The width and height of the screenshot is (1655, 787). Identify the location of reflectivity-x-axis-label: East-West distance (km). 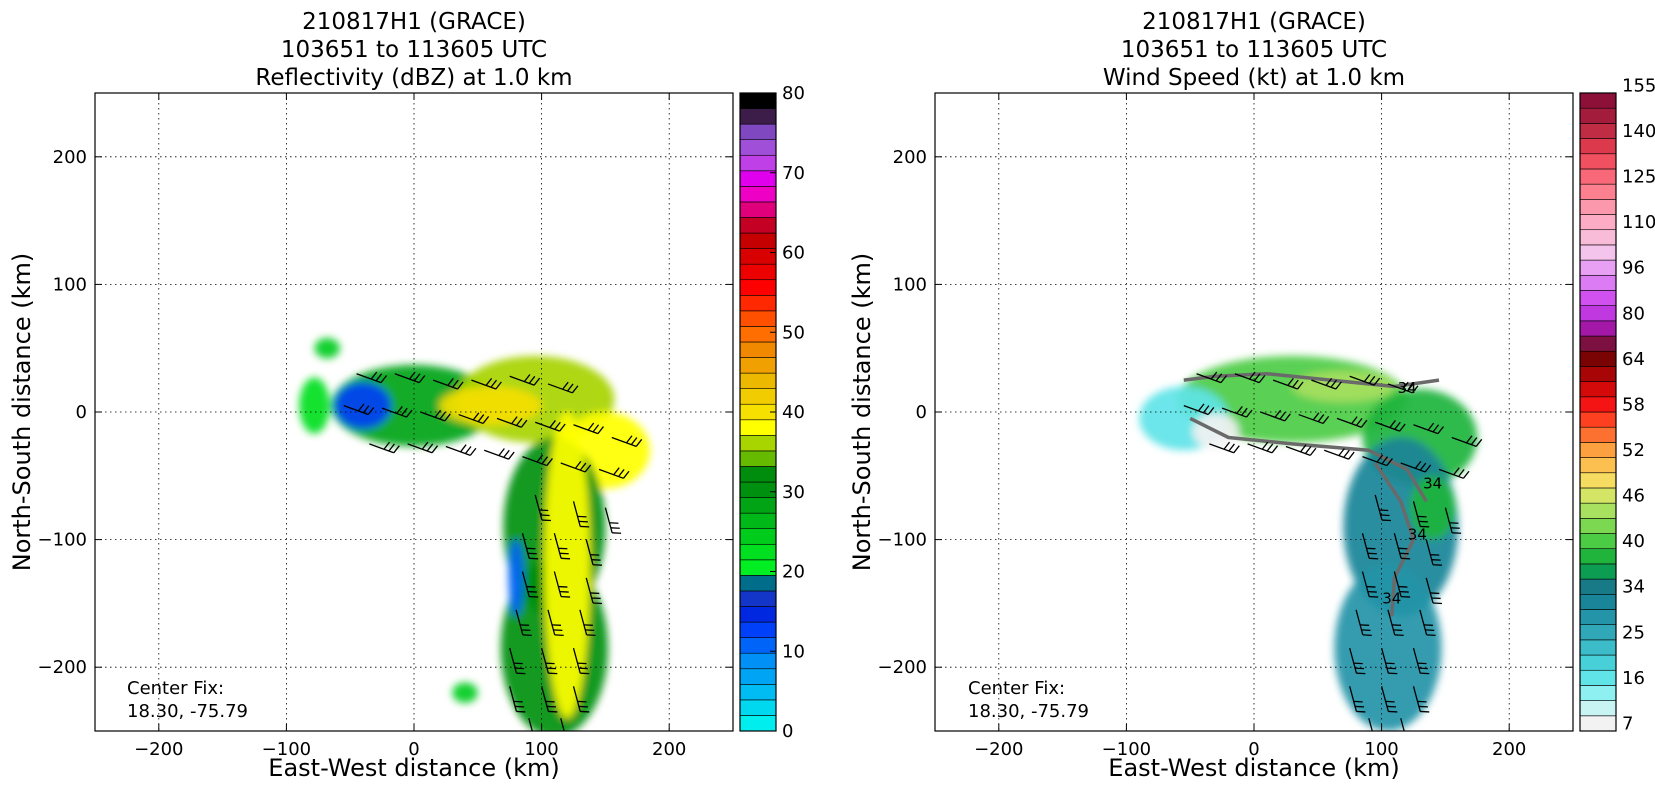
(413, 768).